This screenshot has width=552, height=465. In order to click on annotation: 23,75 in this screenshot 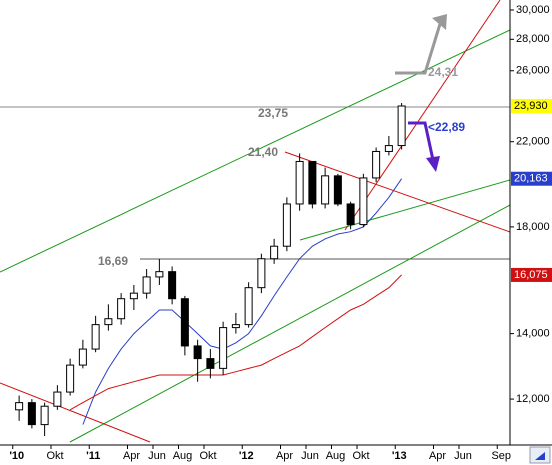, I will do `click(273, 113)`.